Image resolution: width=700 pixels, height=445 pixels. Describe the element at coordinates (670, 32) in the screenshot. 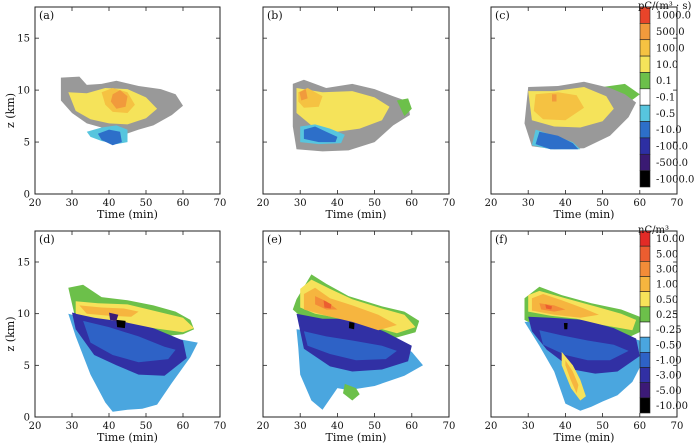

I see `colorbar-label: 500.0` at that location.